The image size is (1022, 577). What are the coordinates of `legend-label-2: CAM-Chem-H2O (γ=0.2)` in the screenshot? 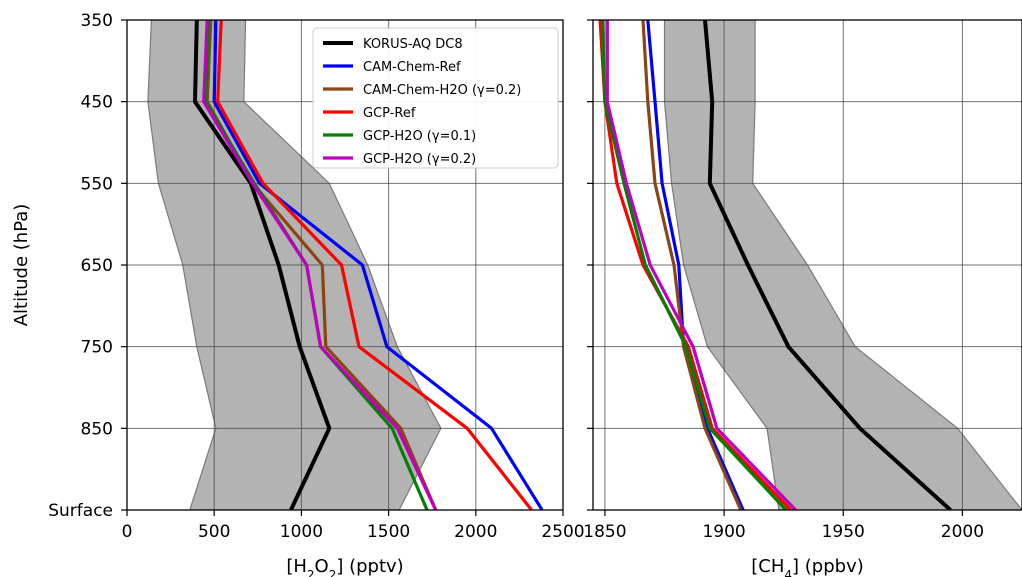 It's located at (442, 90).